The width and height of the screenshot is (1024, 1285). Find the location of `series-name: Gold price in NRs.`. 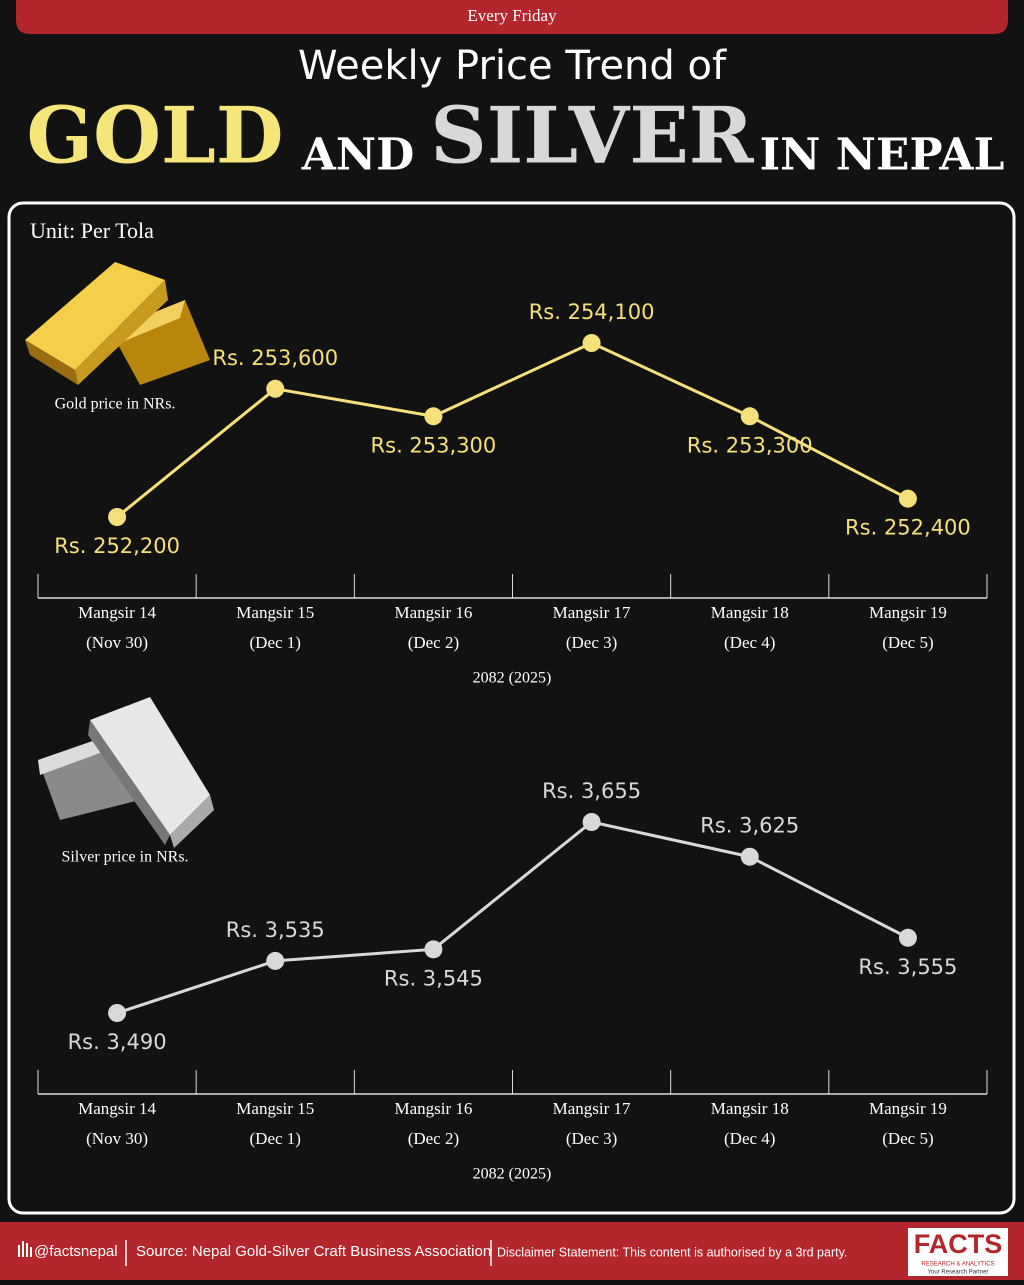

series-name: Gold price in NRs. is located at coordinates (115, 404).